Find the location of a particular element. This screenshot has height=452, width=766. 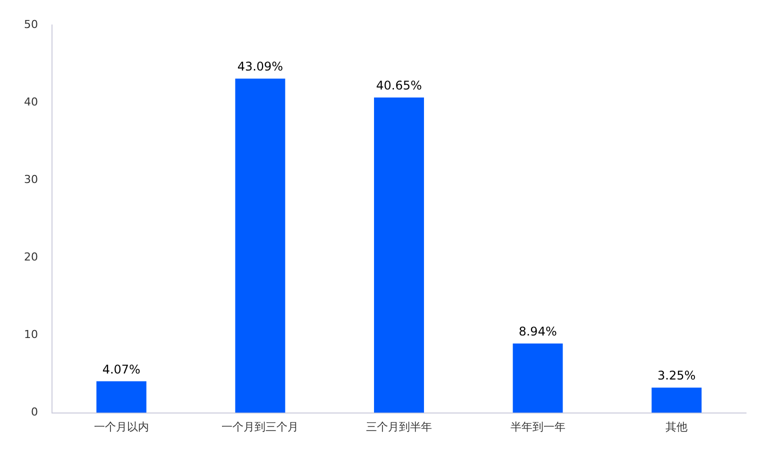

y-tick-label: 50 is located at coordinates (31, 24).